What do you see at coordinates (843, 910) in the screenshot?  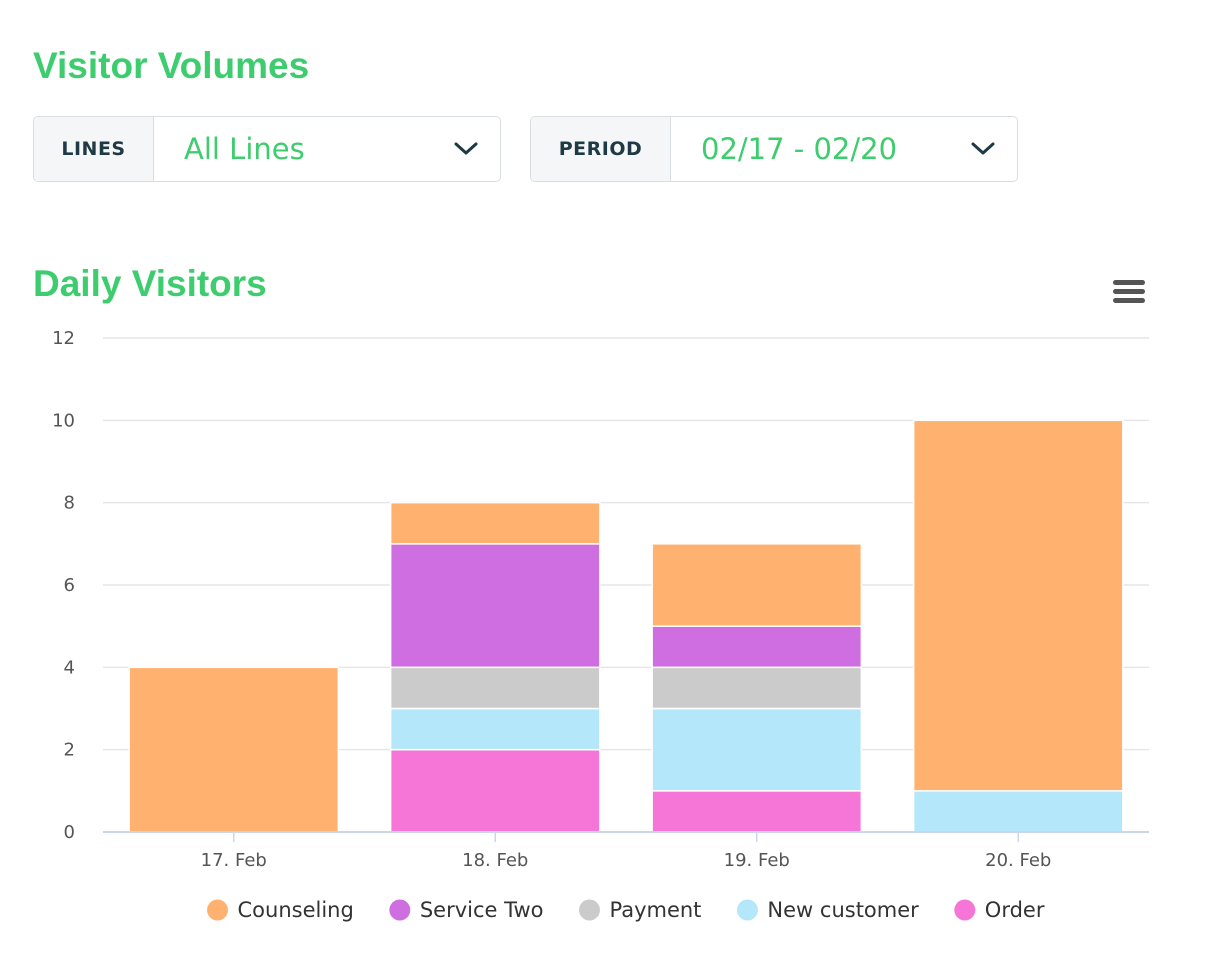 I see `legend-label: New customer` at bounding box center [843, 910].